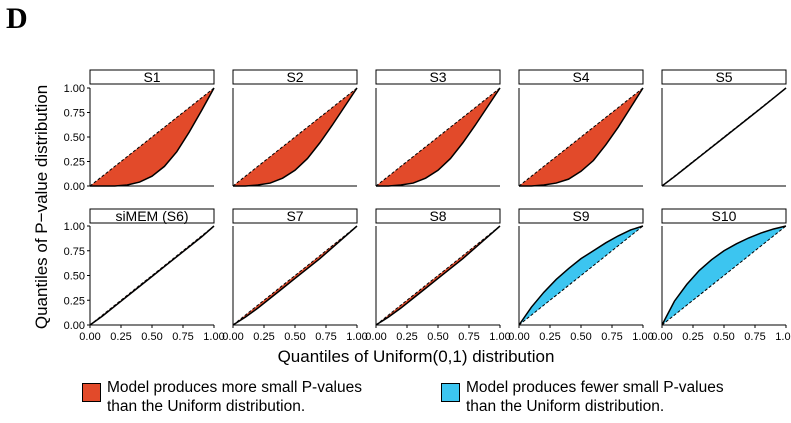 The image size is (791, 423). I want to click on legend-swatch-more, so click(91, 392).